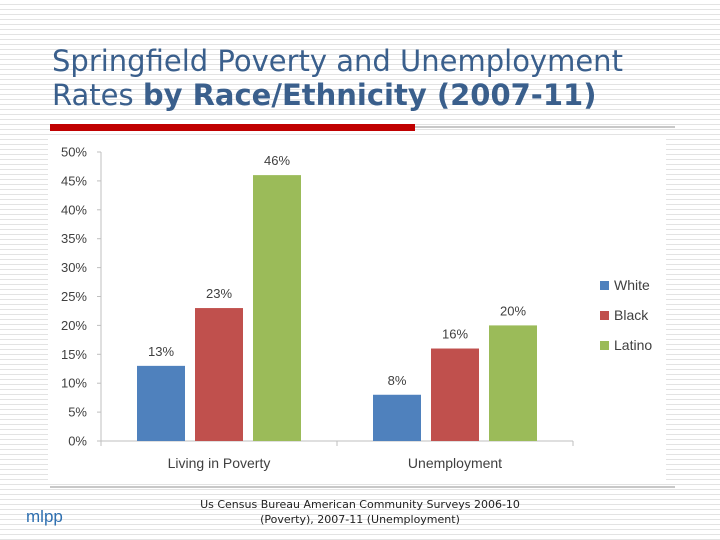 The width and height of the screenshot is (720, 540). Describe the element at coordinates (74, 325) in the screenshot. I see `y-tick-label: 20%` at that location.